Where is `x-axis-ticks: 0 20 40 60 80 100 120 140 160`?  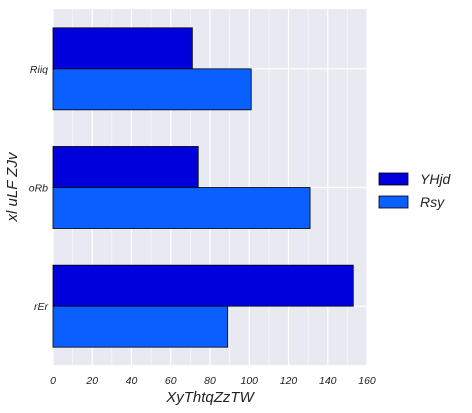
x-axis-ticks: 0 20 40 60 80 100 120 140 160 is located at coordinates (213, 381).